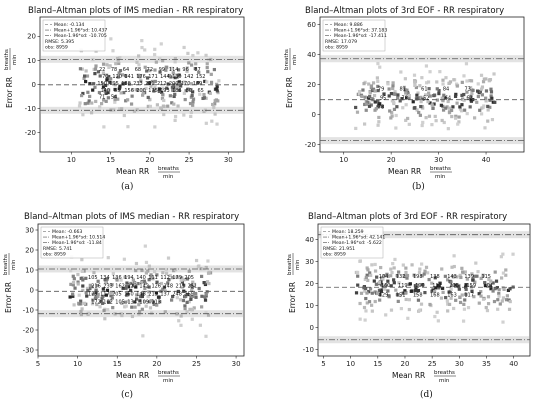 The width and height of the screenshot is (550, 405). Describe the element at coordinates (469, 99) in the screenshot. I see `density-label: 62` at that location.